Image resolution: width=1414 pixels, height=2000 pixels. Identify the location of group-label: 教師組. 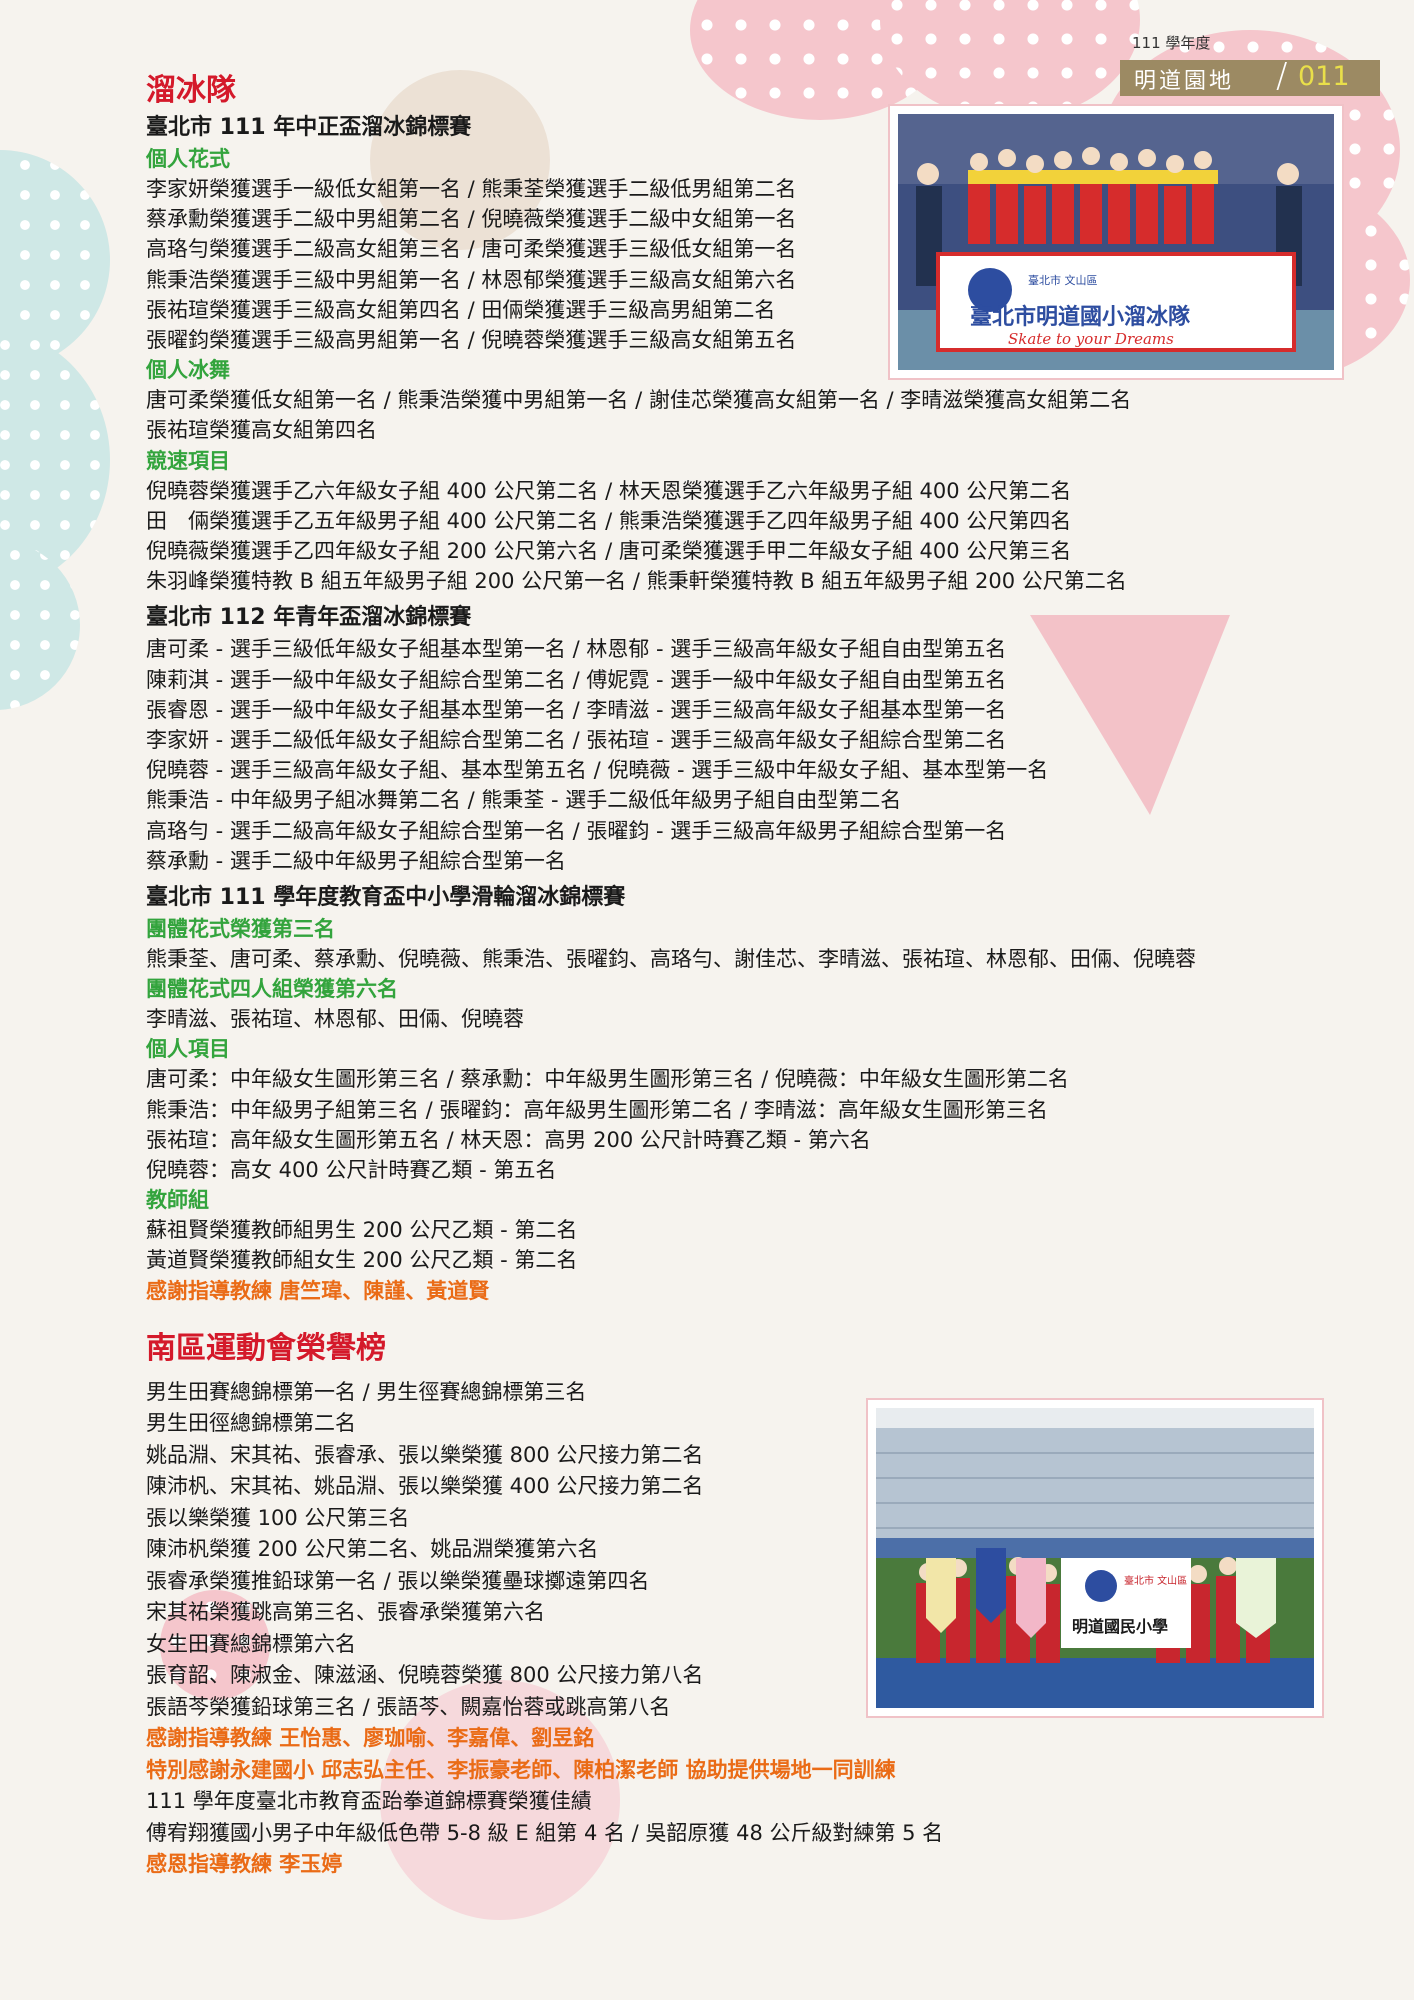
(177, 1200).